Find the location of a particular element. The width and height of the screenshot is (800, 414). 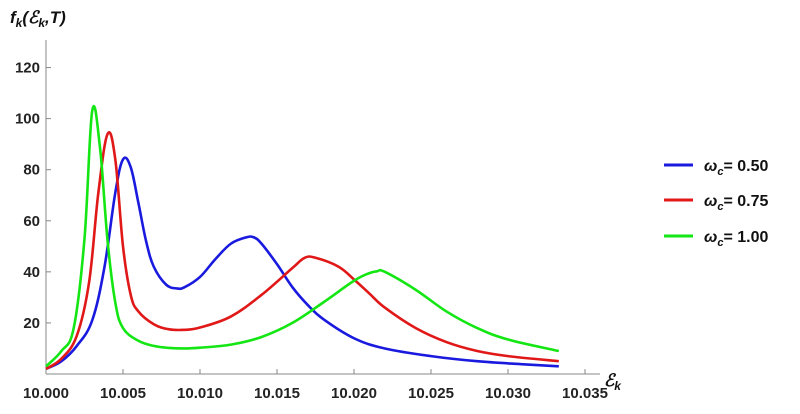

y-tick-label: 120 is located at coordinates (27, 68).